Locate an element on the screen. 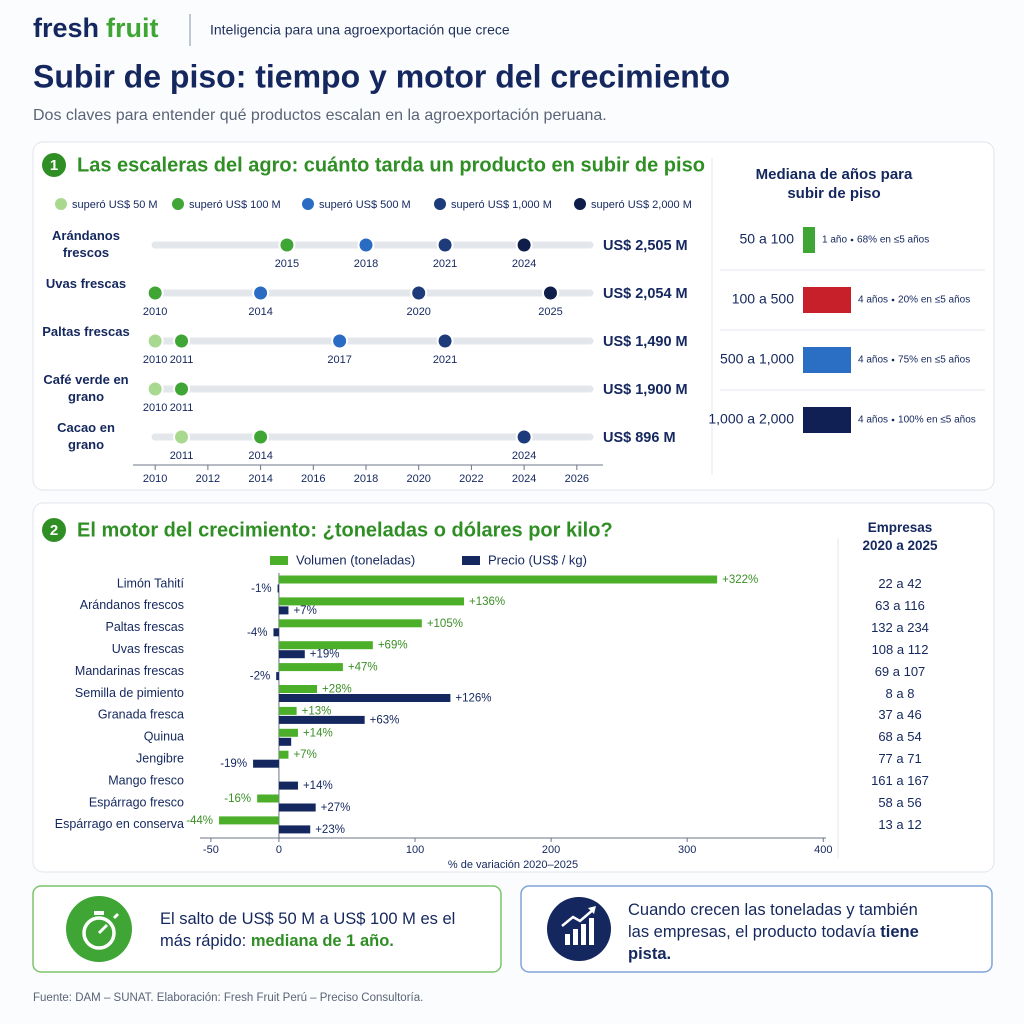 The height and width of the screenshot is (1024, 1024). company-label: 8 a 8 is located at coordinates (900, 693).